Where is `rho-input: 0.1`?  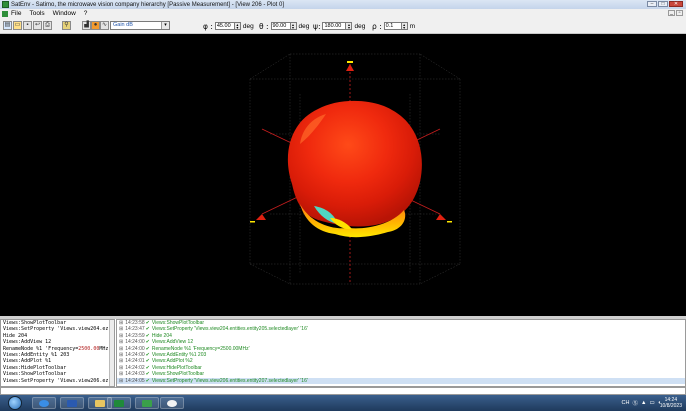
rho-input: 0.1 is located at coordinates (392, 26).